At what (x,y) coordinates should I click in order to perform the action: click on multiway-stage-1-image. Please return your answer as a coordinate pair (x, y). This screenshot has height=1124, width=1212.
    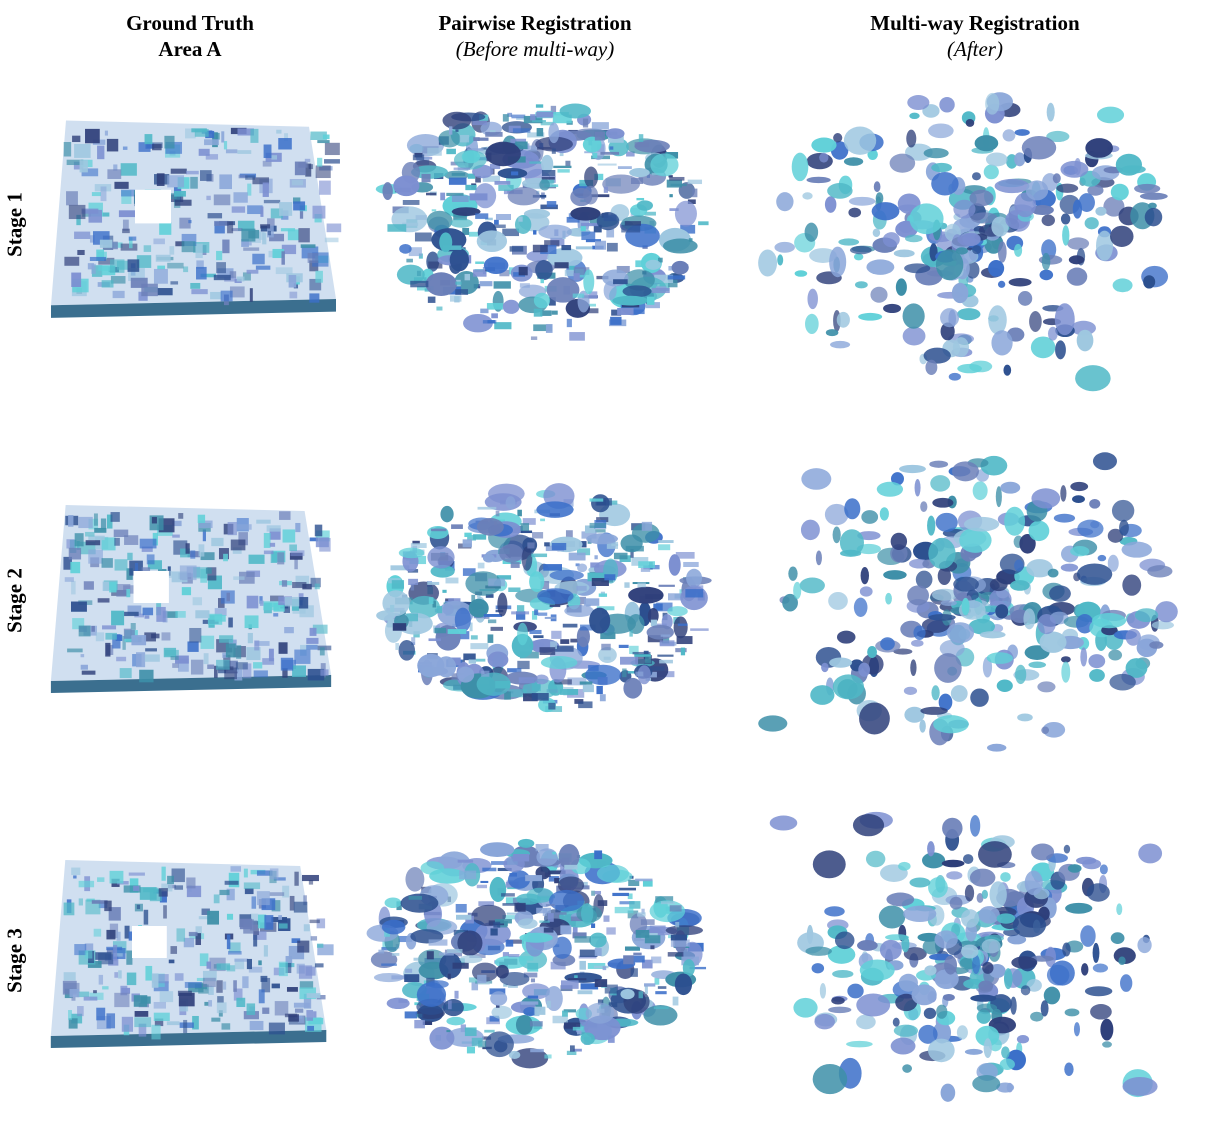
    Looking at the image, I should click on (970, 240).